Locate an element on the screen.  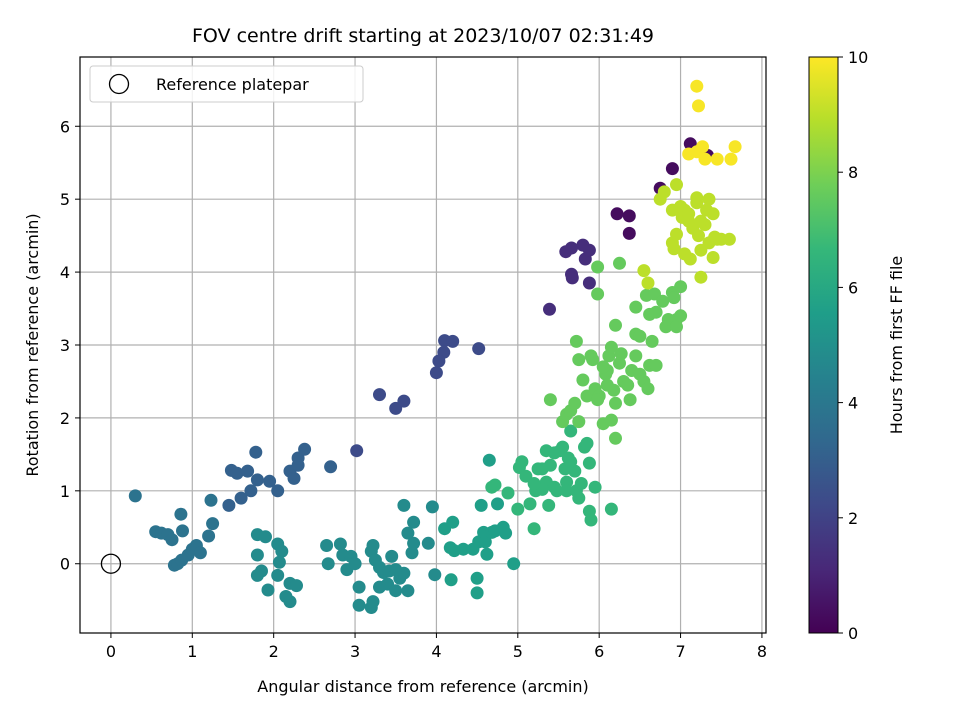
legend-box is located at coordinates (226, 84).